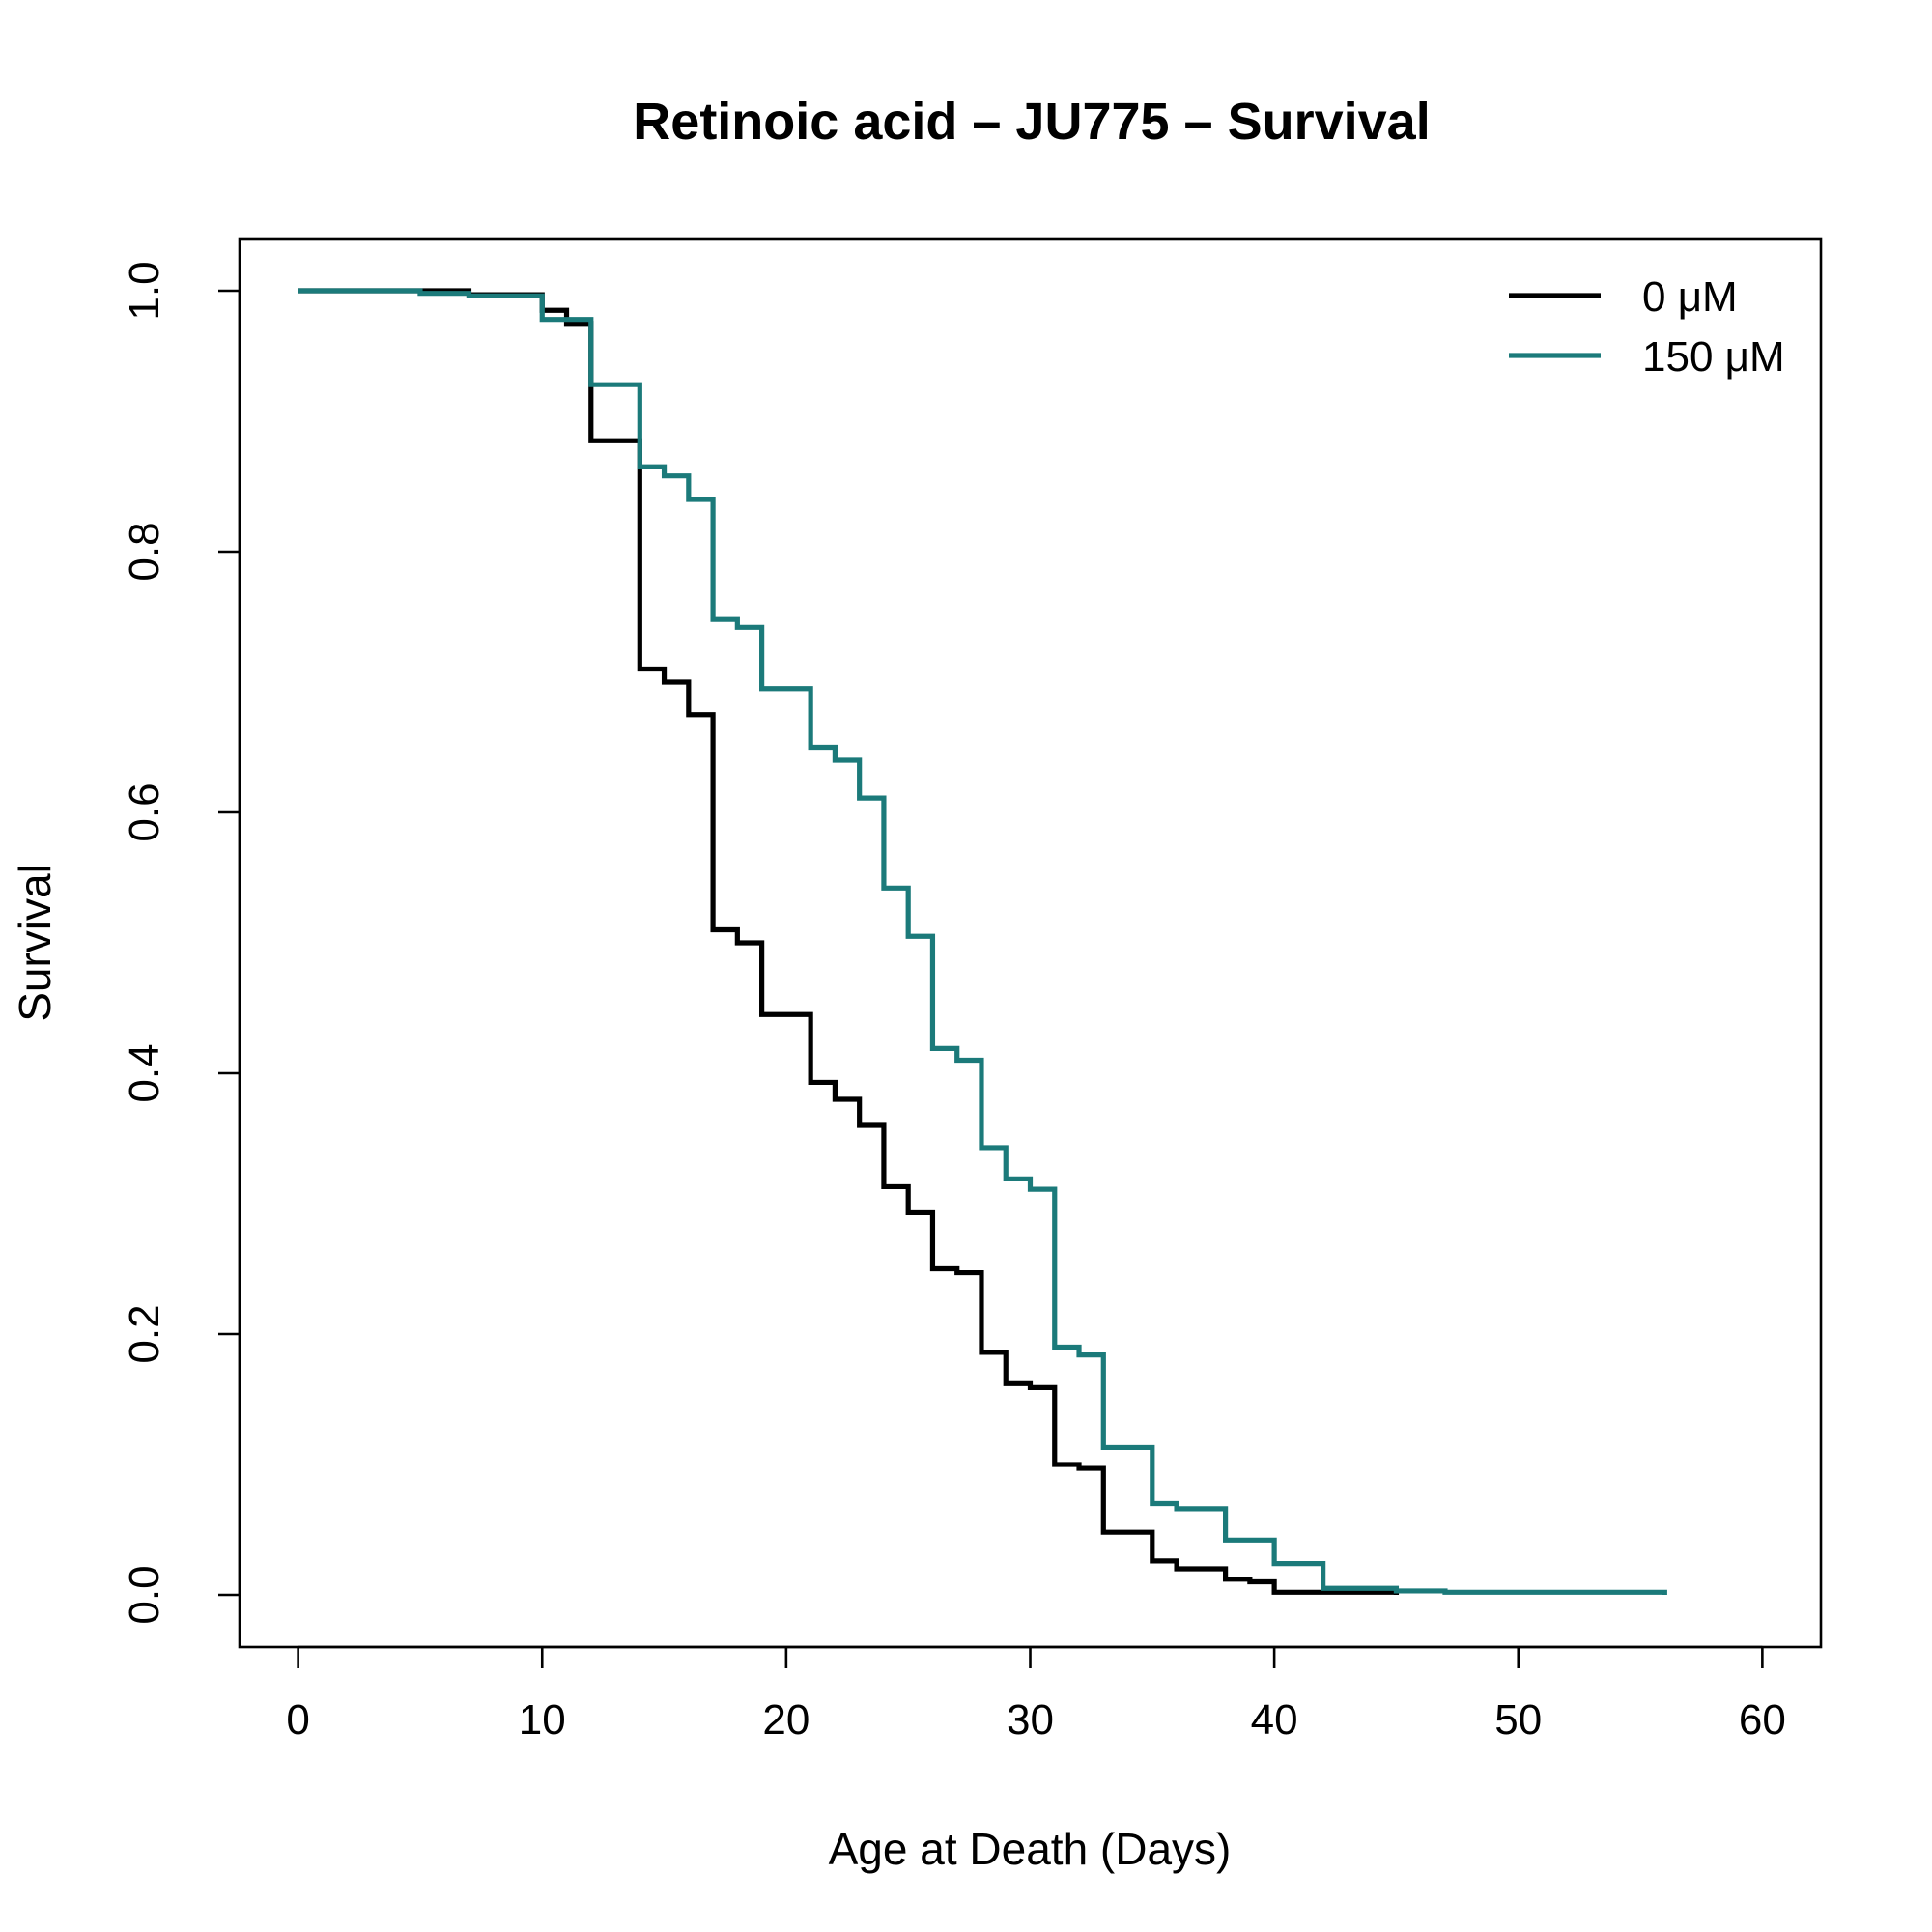  Describe the element at coordinates (144, 290) in the screenshot. I see `y-tick-label: 1.0` at that location.